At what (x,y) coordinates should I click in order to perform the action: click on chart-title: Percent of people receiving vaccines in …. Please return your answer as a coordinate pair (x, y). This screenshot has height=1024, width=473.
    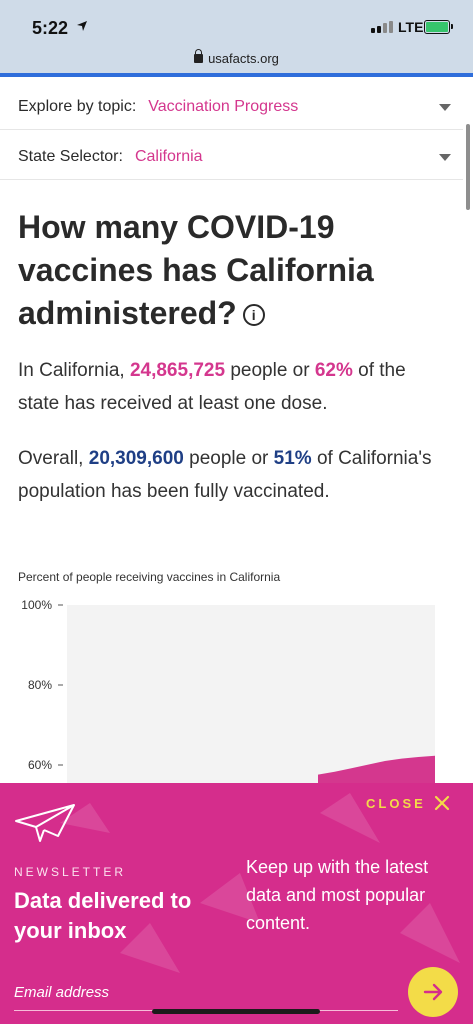
    Looking at the image, I should click on (149, 577).